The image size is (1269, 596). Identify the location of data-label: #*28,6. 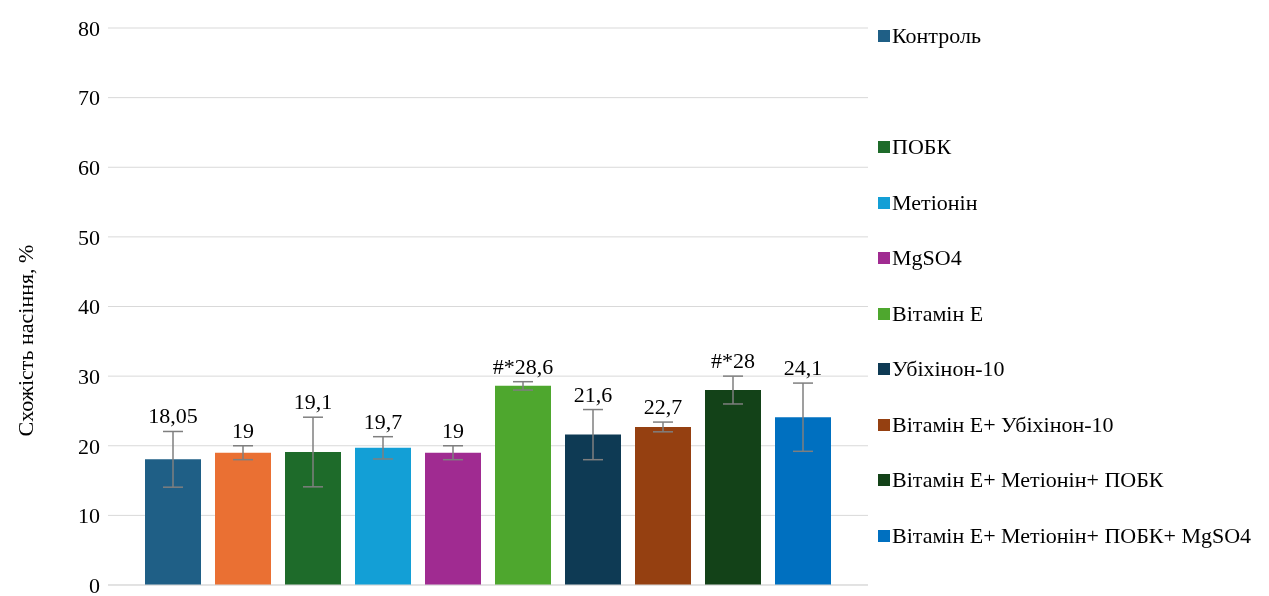
(523, 366).